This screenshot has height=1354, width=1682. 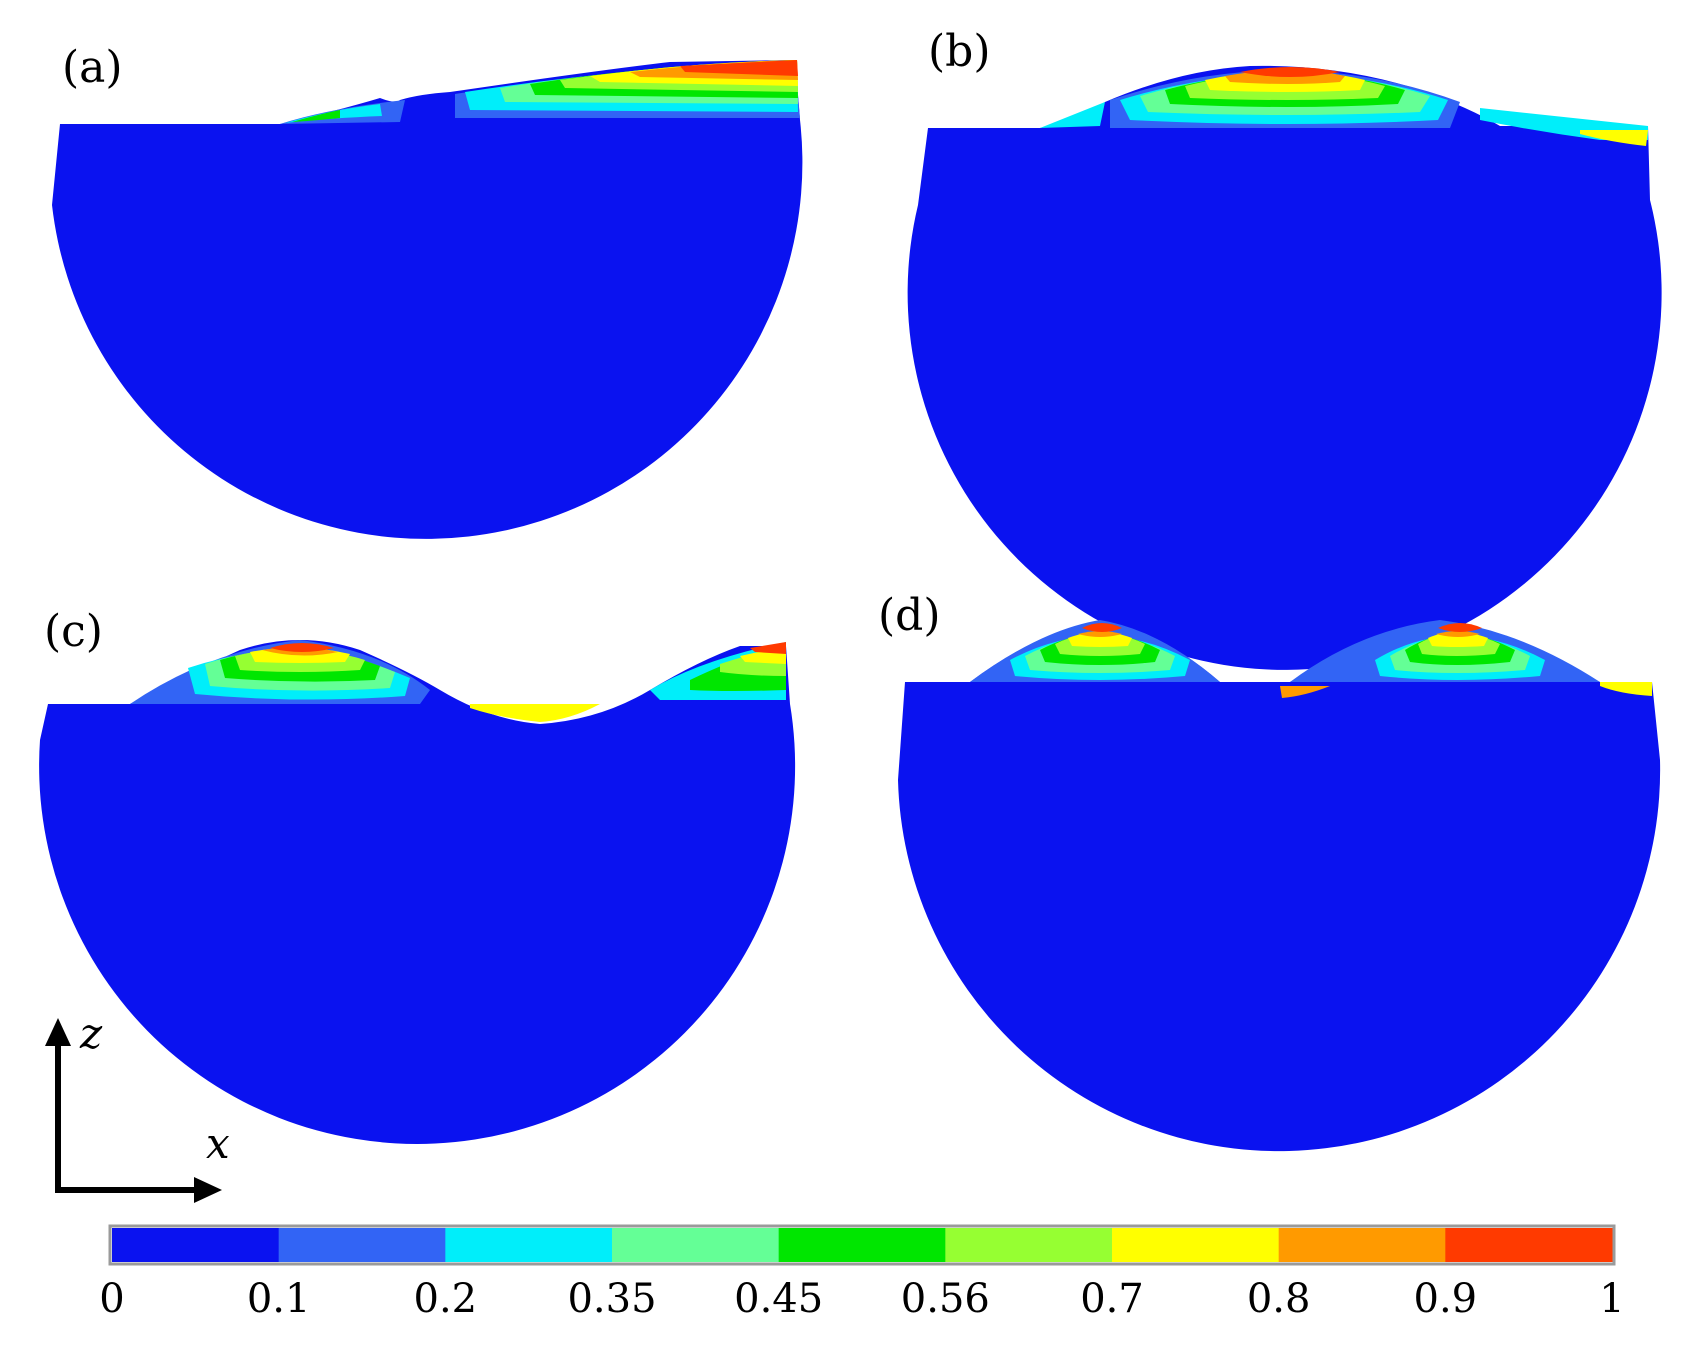 What do you see at coordinates (446, 1299) in the screenshot?
I see `colorbar-tick-label: 0.2` at bounding box center [446, 1299].